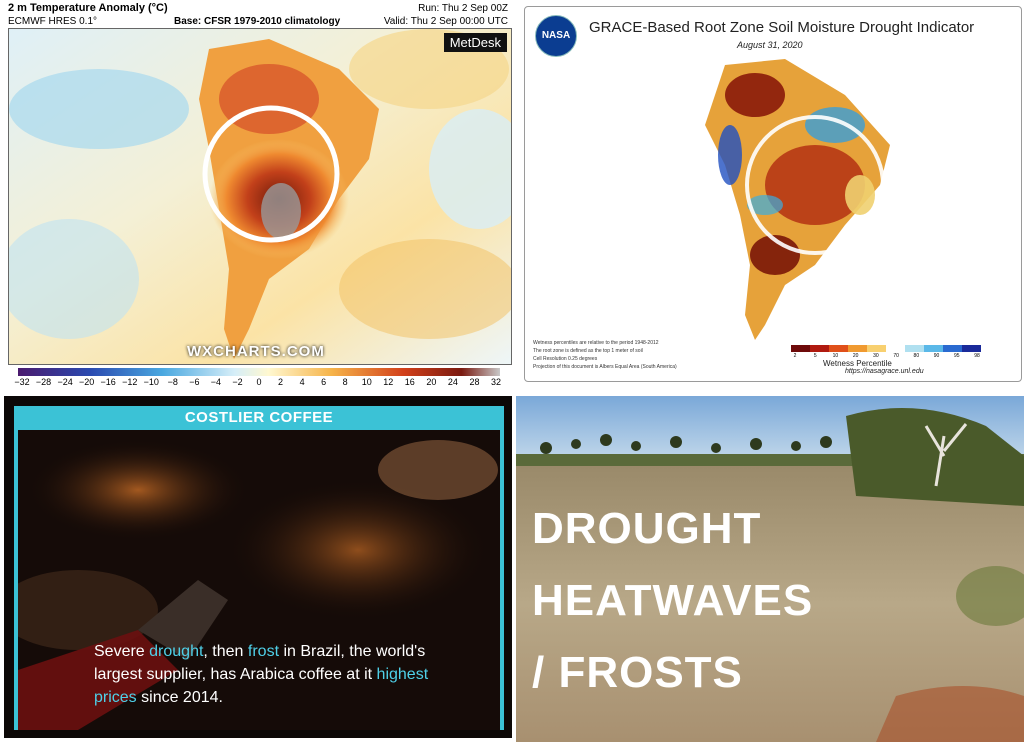 The width and height of the screenshot is (1024, 742). What do you see at coordinates (194, 382) in the screenshot?
I see `temperature-tick-label: −6` at bounding box center [194, 382].